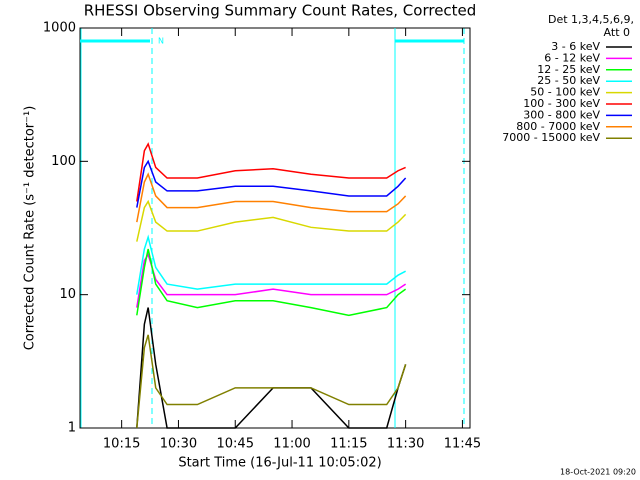 This screenshot has width=640, height=480. Describe the element at coordinates (405, 444) in the screenshot. I see `x-tick-label: 11:30` at that location.